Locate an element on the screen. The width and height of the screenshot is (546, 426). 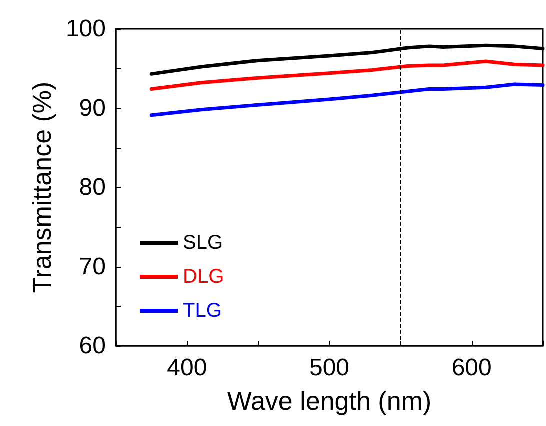
y-tick-label: 80 is located at coordinates (92, 187).